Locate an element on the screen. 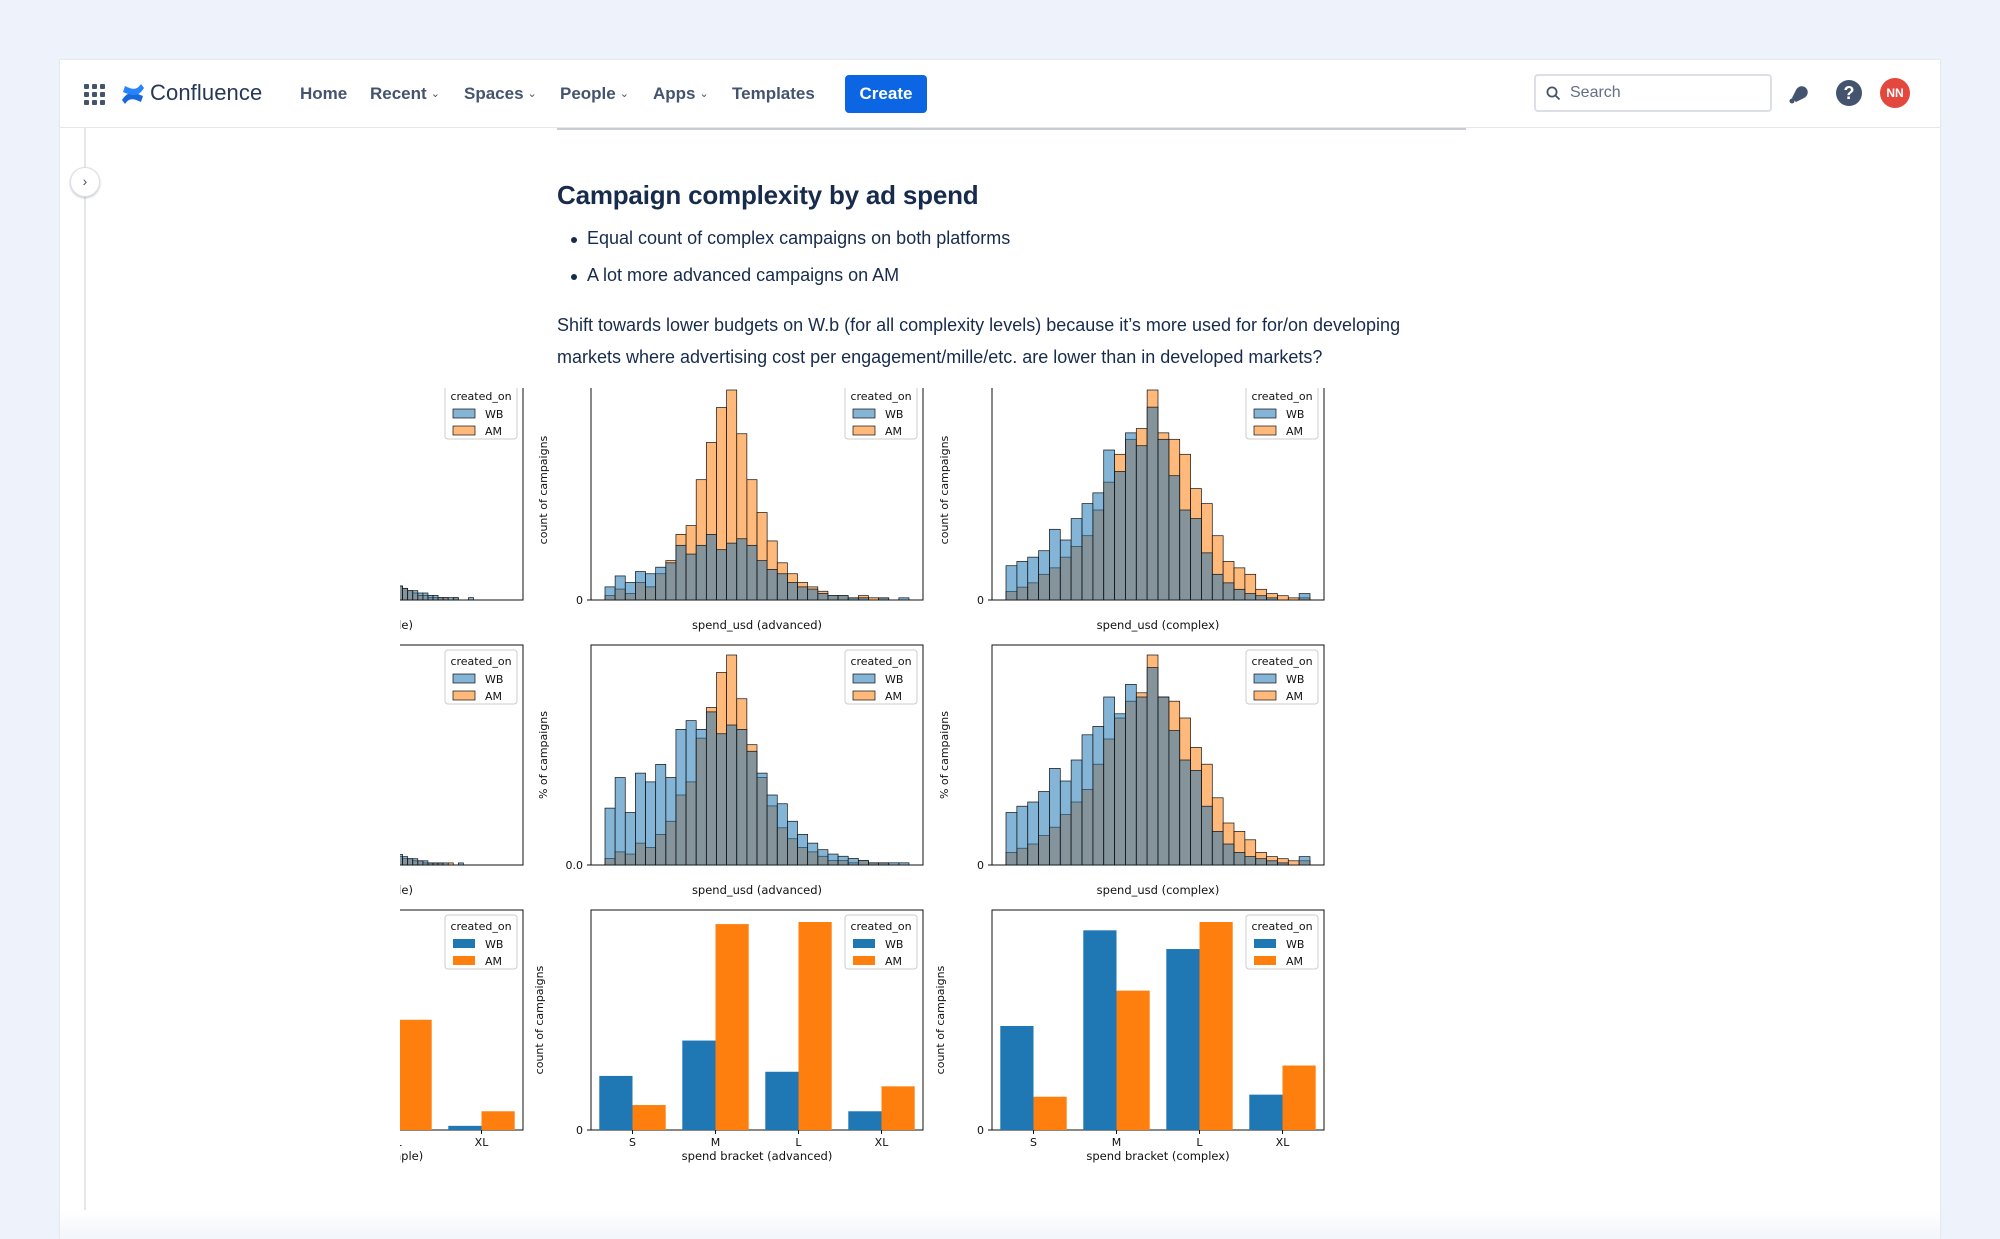 This screenshot has height=1239, width=2000. nav-spaces: Spaces ⌄ is located at coordinates (500, 94).